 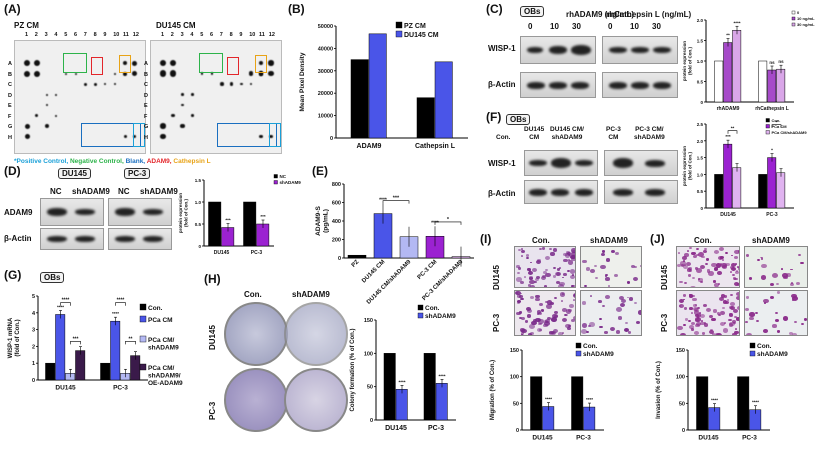 What do you see at coordinates (641, 163) in the screenshot?
I see `blot-f-wisp1-right` at bounding box center [641, 163].